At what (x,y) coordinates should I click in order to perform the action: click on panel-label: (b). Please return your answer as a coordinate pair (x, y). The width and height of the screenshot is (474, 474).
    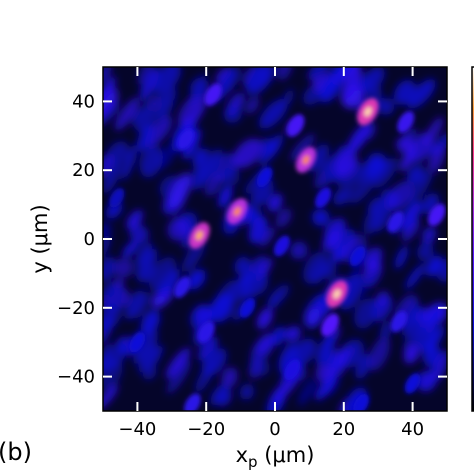
    Looking at the image, I should click on (16, 452).